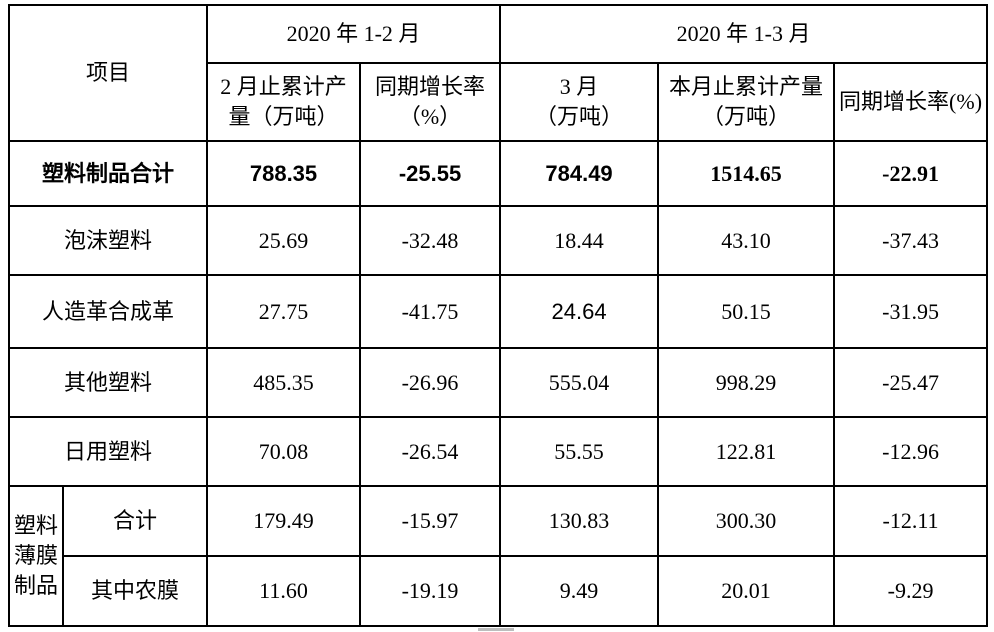  What do you see at coordinates (746, 451) in the screenshot?
I see `cell-month-cumulative: 122.81` at bounding box center [746, 451].